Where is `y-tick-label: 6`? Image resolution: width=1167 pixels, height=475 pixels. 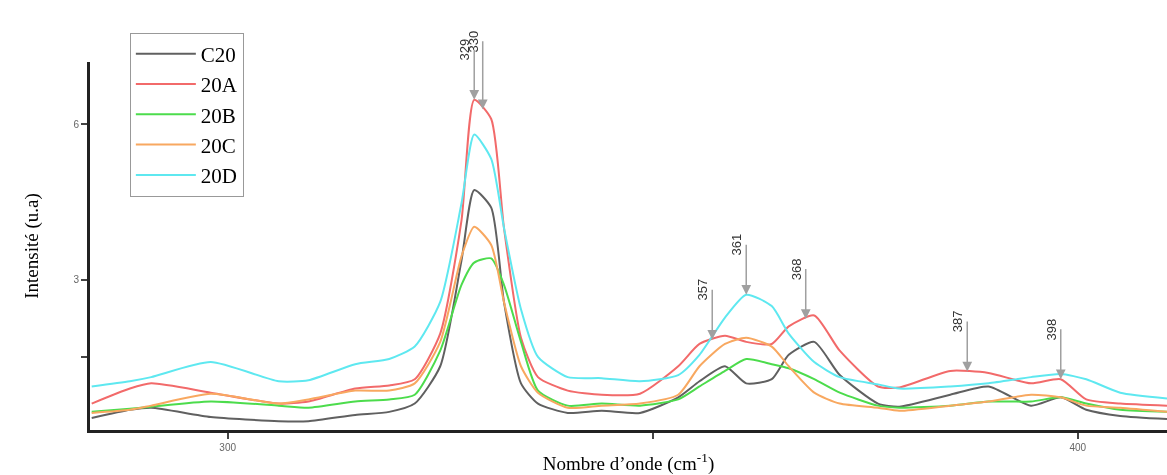
y-tick-label: 6 is located at coordinates (76, 124).